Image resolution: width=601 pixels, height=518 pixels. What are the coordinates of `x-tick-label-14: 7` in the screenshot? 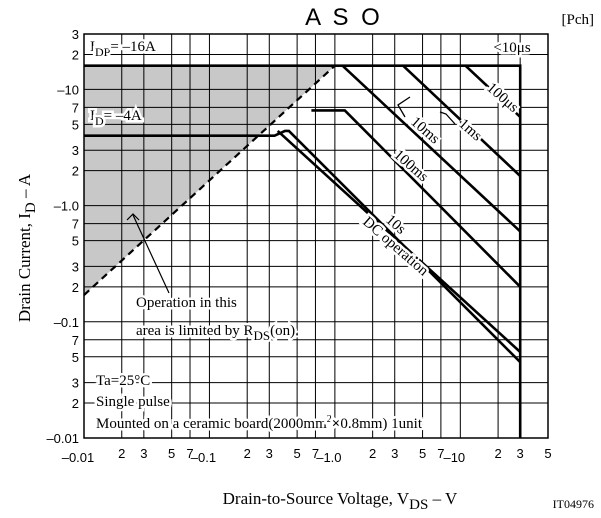 It's located at (440, 453).